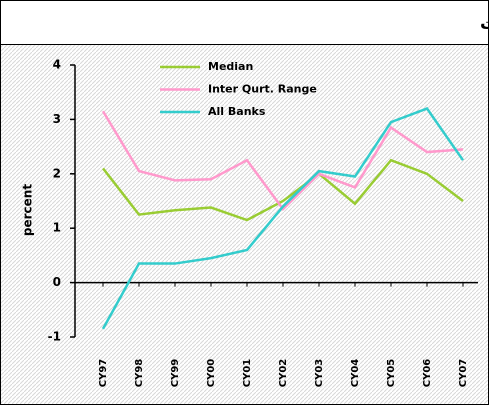 Image resolution: width=489 pixels, height=409 pixels. What do you see at coordinates (283, 190) in the screenshot?
I see `series-line` at bounding box center [283, 190].